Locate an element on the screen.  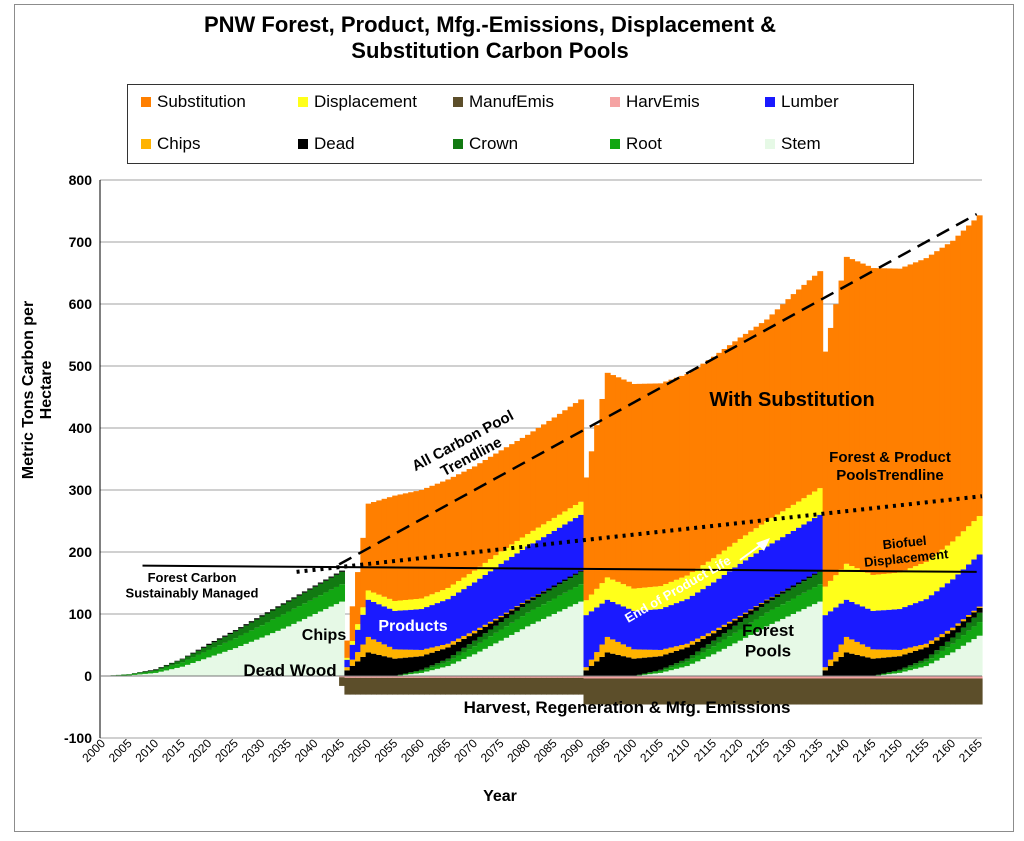
annotation-harvest: Harvest, Regeneration & Mfg. Emissions is located at coordinates (627, 707).